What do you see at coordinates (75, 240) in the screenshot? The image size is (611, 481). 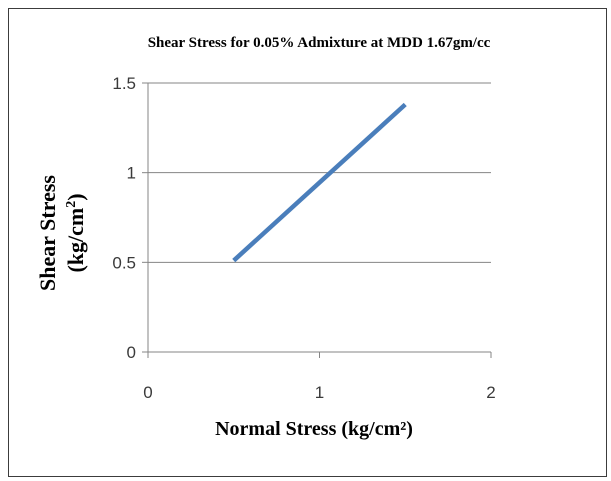 I see `y-axis-unit-prefix: (kg/cm` at bounding box center [75, 240].